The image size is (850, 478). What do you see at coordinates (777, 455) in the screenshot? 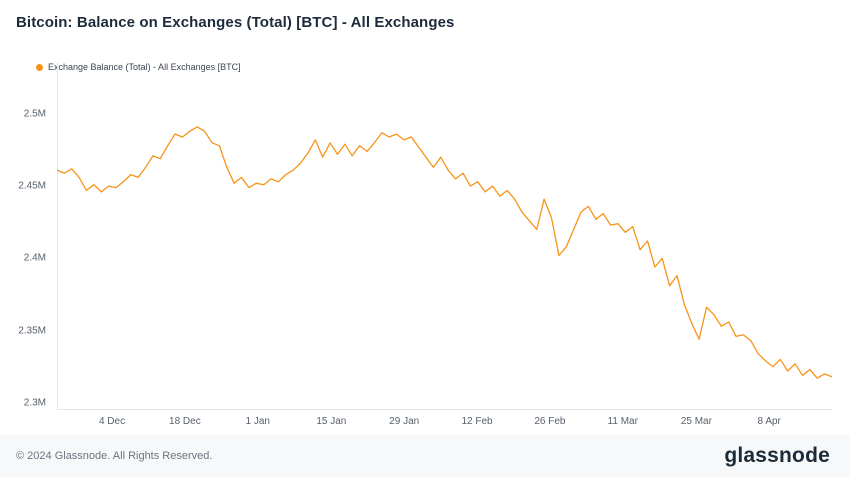
I see `glassnode-logo: glassnode` at bounding box center [777, 455].